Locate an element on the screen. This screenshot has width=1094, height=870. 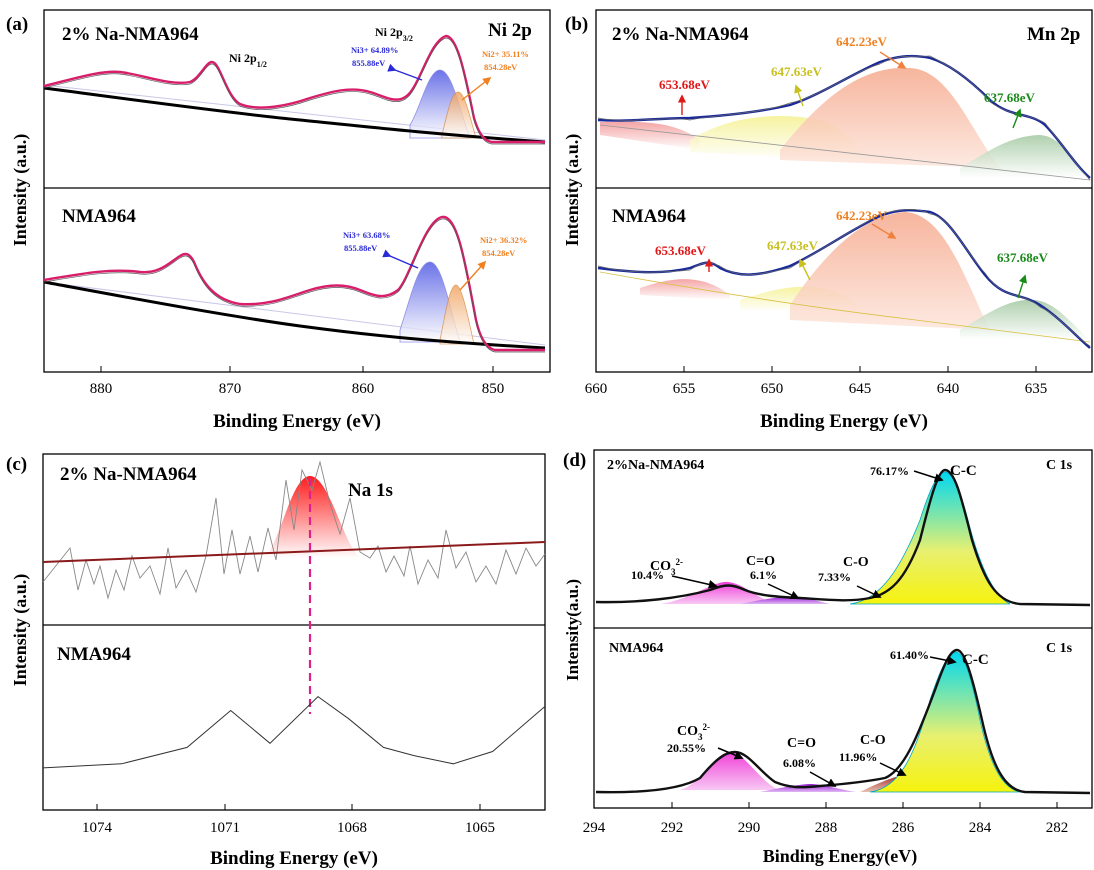
panel-d-top-co3-label: CO32- is located at coordinates (666, 567).